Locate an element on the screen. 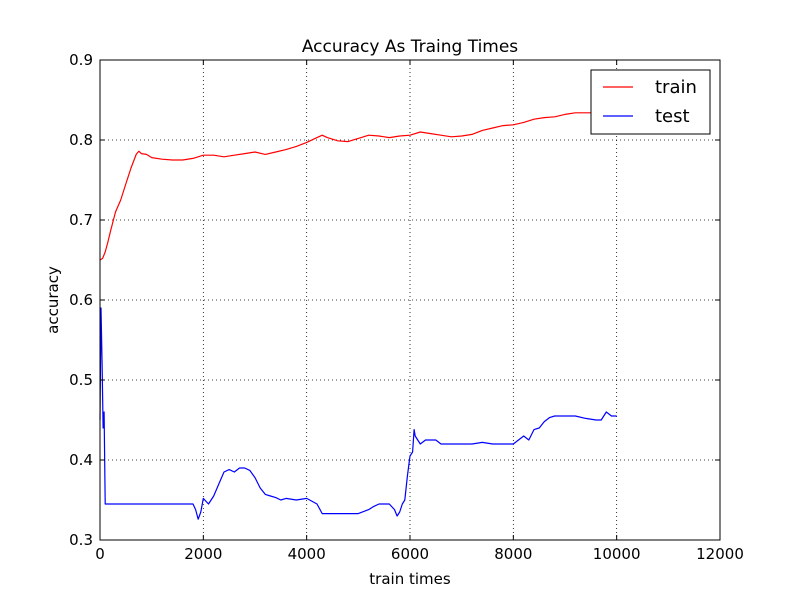  legend-label-test: test is located at coordinates (672, 116).